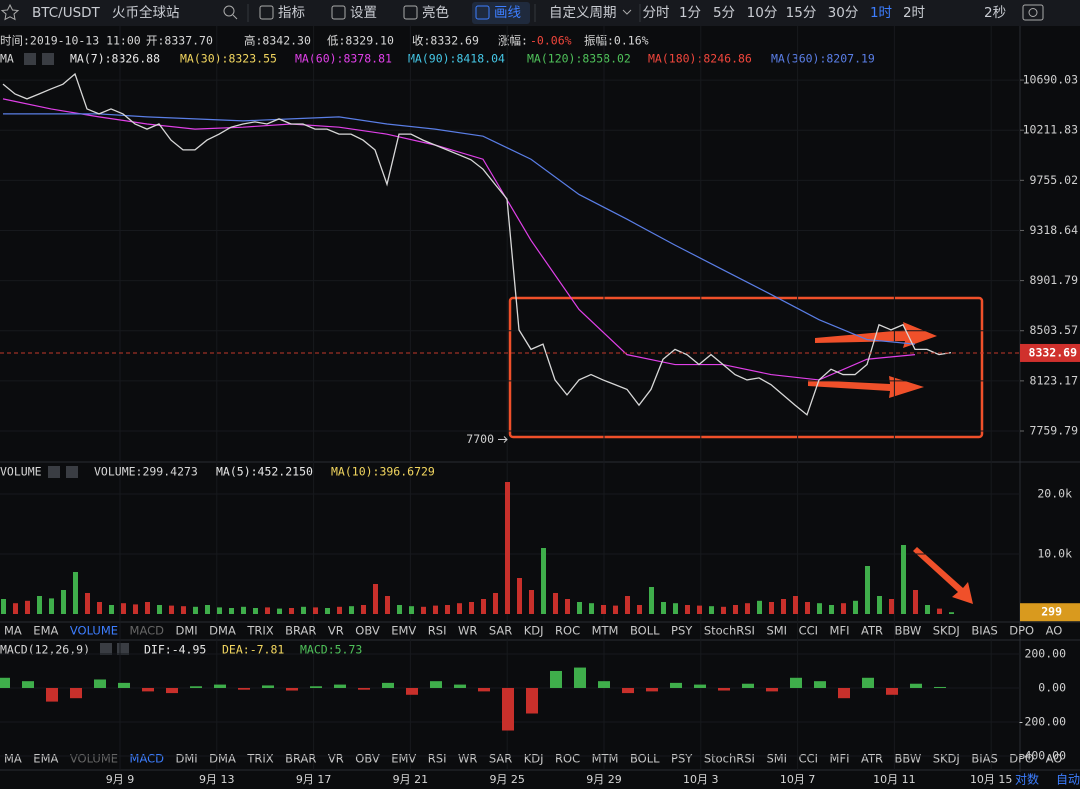 The image size is (1080, 789). What do you see at coordinates (1054, 553) in the screenshot?
I see `y-tick-label: 10.0k` at bounding box center [1054, 553].